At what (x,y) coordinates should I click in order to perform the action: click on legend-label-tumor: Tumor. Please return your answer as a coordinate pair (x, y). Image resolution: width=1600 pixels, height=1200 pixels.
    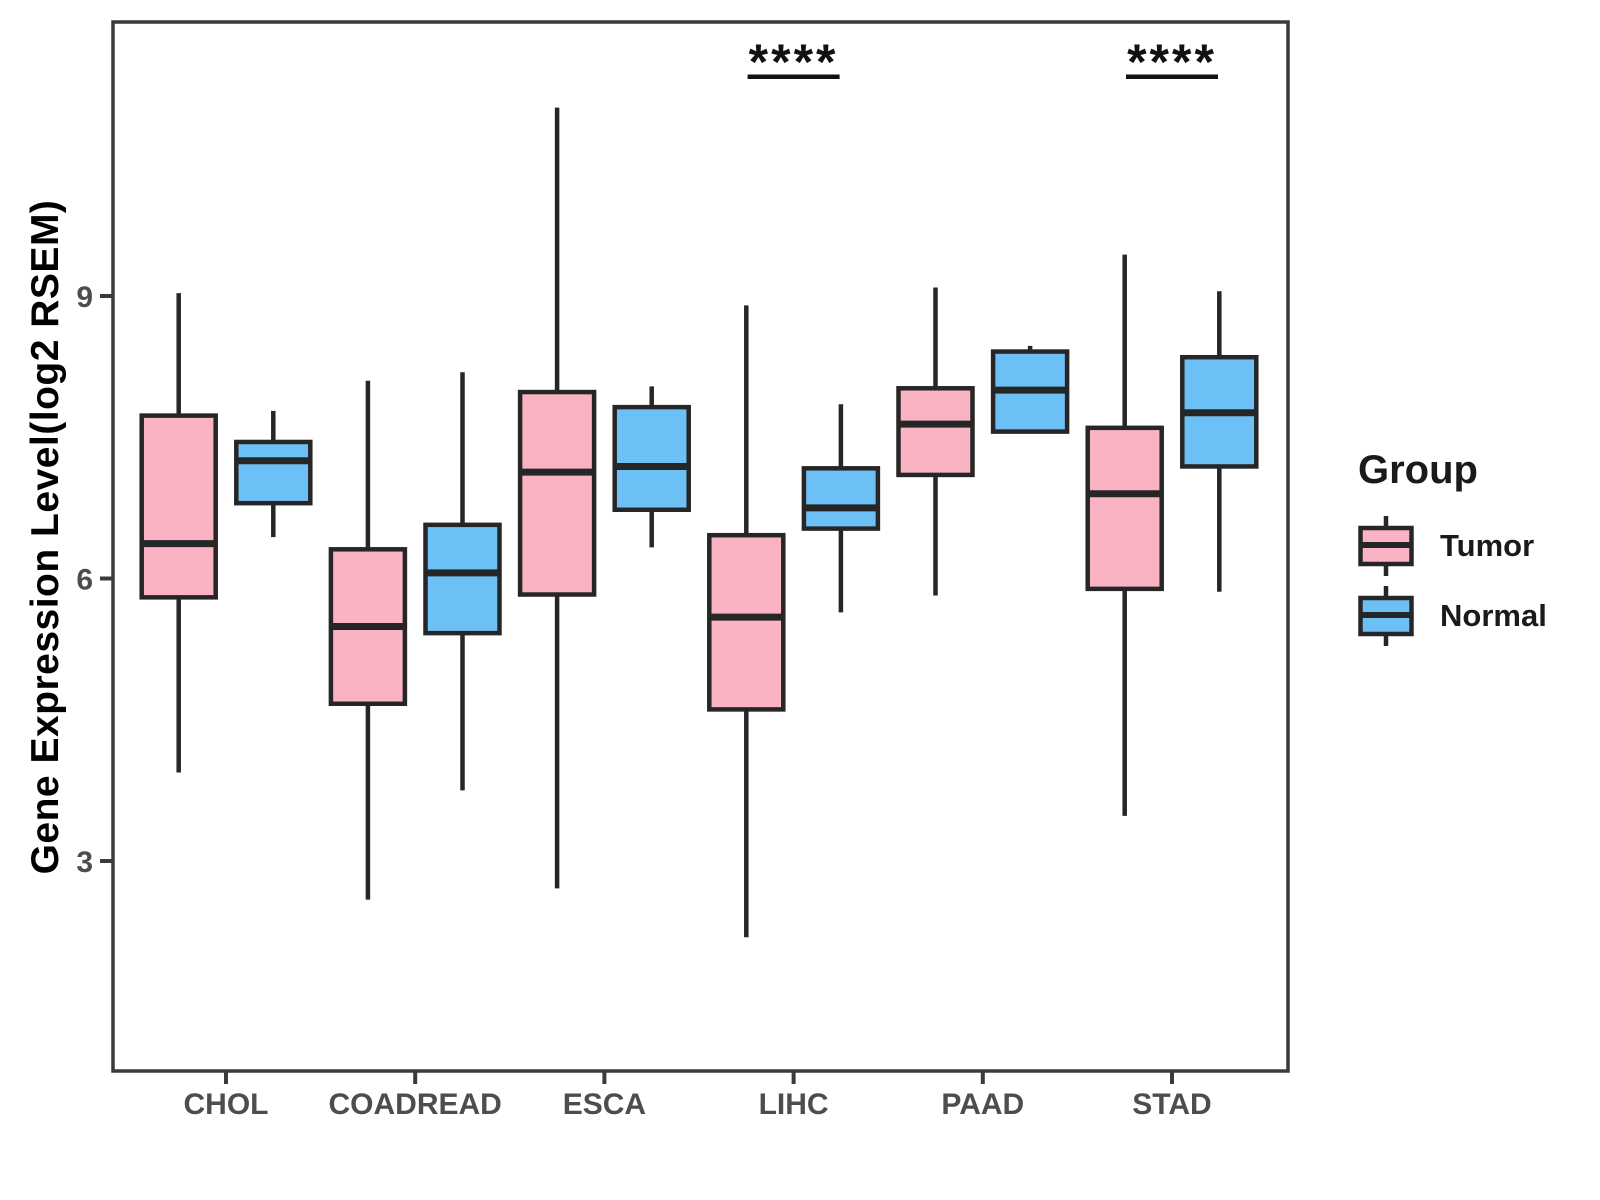
    Looking at the image, I should click on (1487, 545).